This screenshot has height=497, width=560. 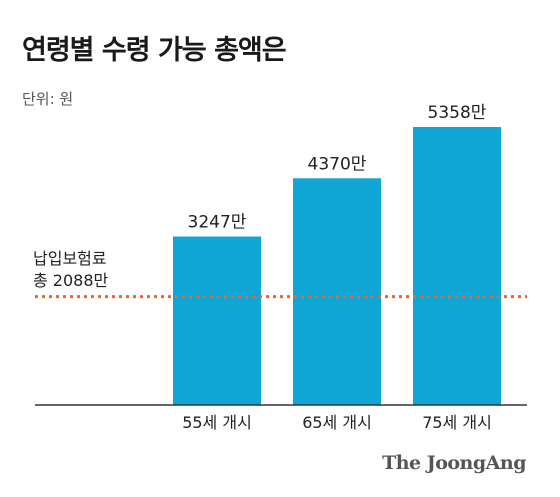 What do you see at coordinates (71, 280) in the screenshot?
I see `reference-line-label-2: 총 2088만` at bounding box center [71, 280].